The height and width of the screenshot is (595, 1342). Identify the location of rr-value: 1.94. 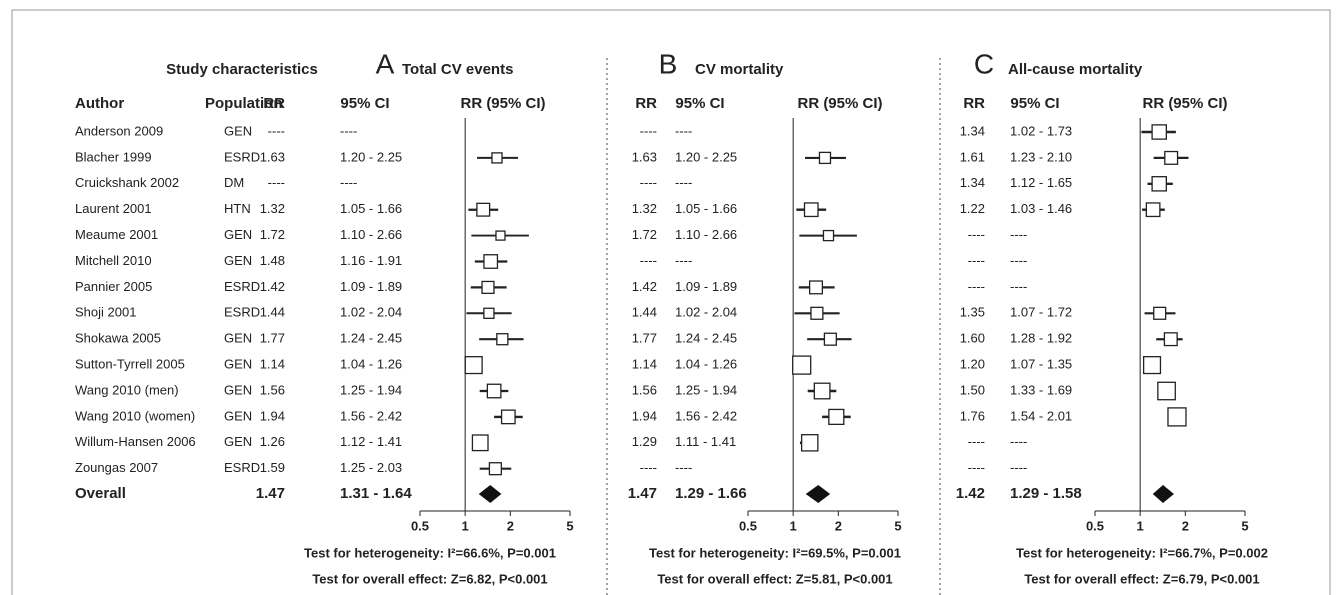
(644, 415).